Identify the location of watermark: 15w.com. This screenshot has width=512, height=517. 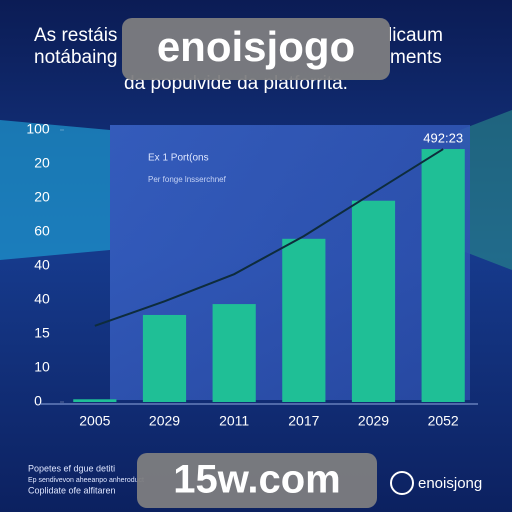
(256, 480).